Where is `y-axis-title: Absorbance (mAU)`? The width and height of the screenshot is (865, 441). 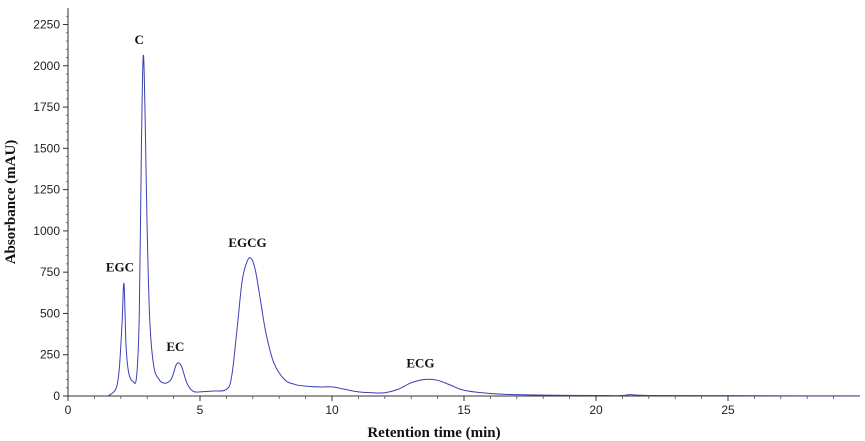
y-axis-title: Absorbance (mAU) is located at coordinates (11, 202).